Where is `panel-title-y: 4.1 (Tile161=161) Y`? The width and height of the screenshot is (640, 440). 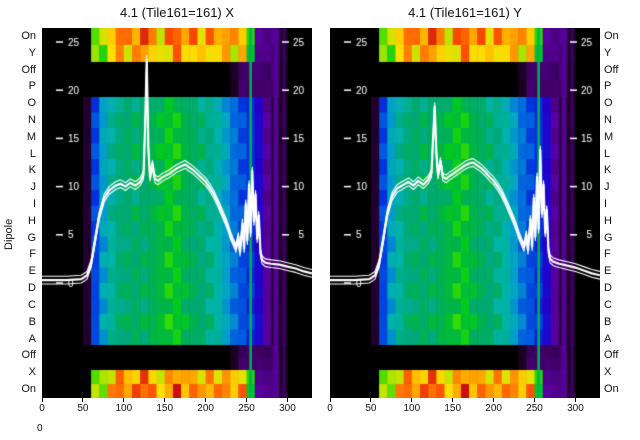 panel-title-y: 4.1 (Tile161=161) Y is located at coordinates (465, 12).